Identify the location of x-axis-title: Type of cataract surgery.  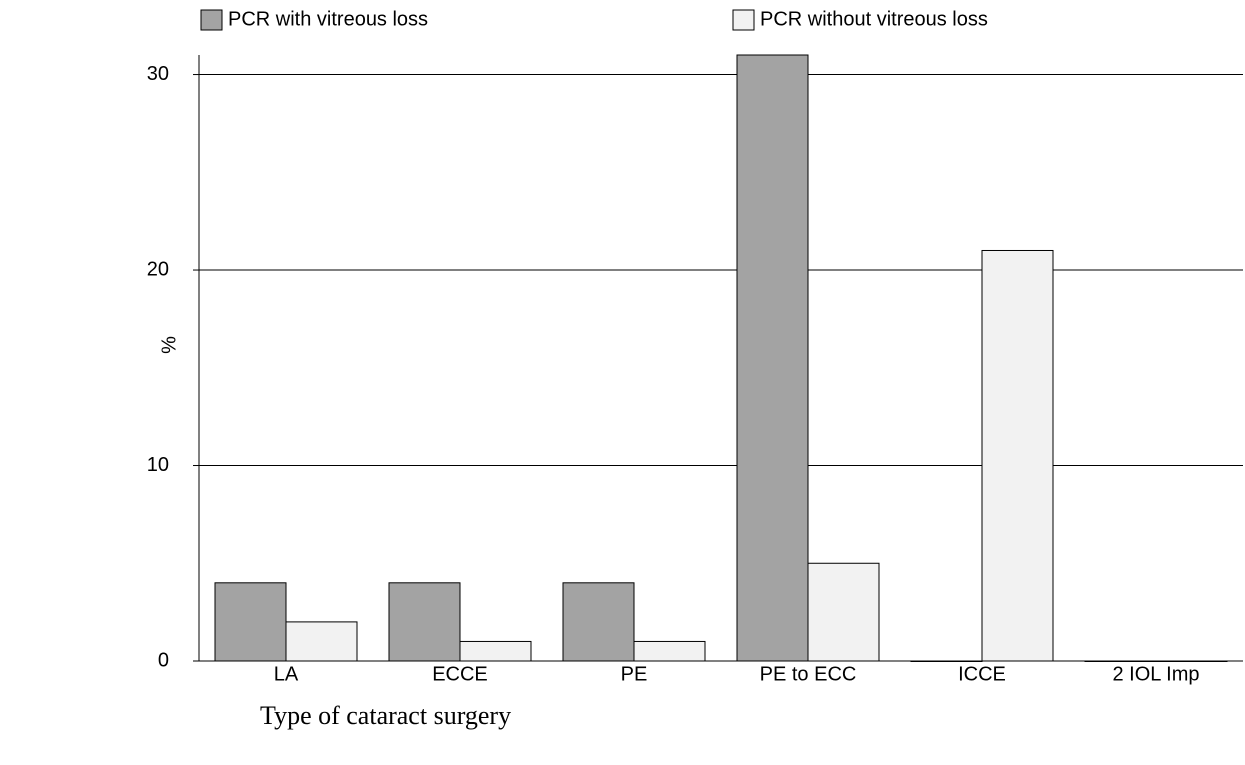
(385, 715).